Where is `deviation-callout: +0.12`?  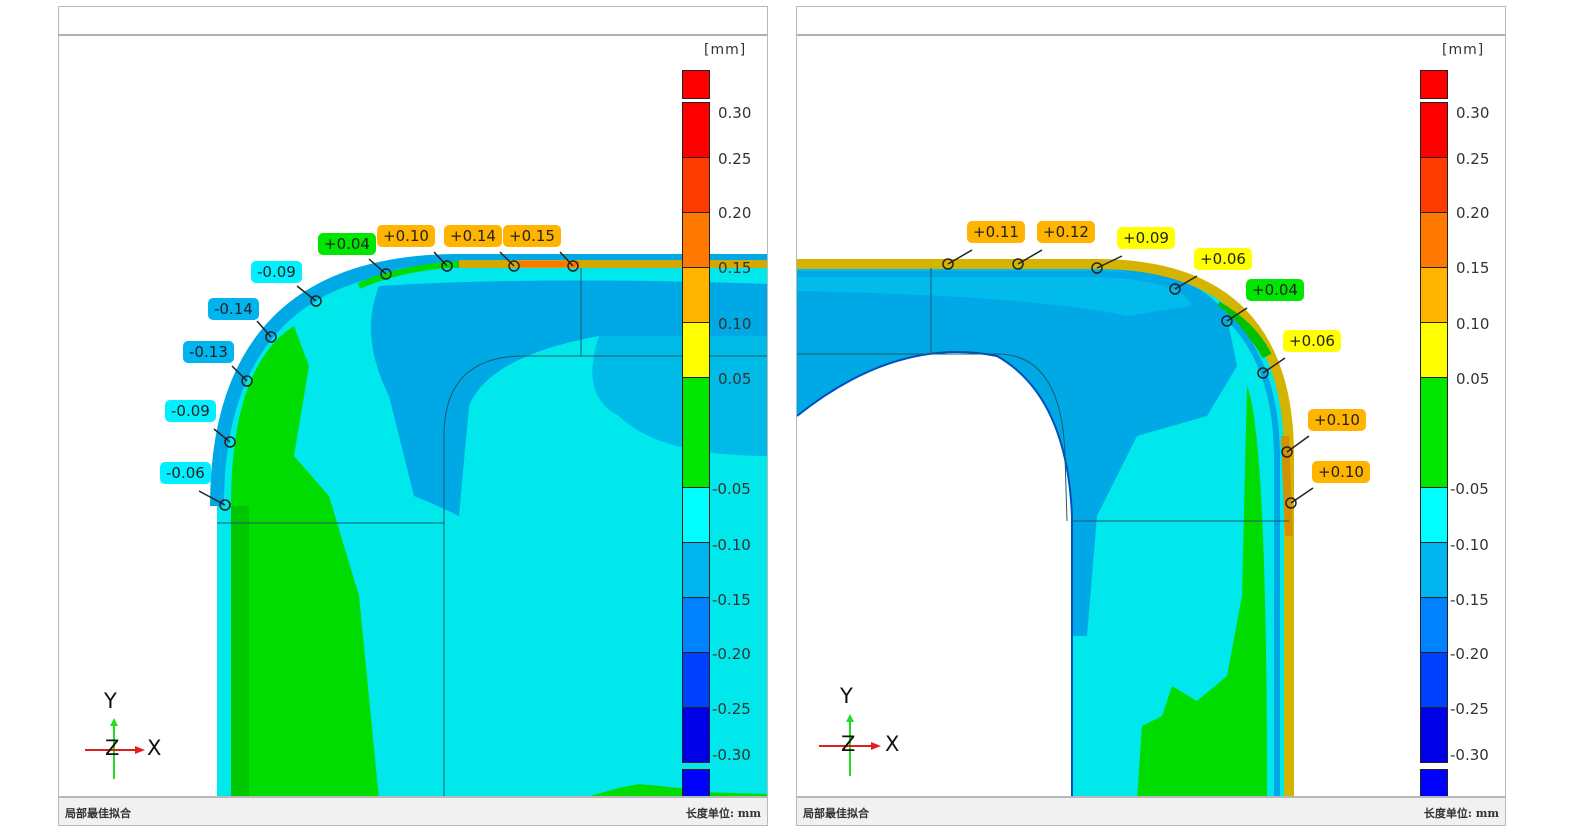
deviation-callout: +0.12 is located at coordinates (1066, 232).